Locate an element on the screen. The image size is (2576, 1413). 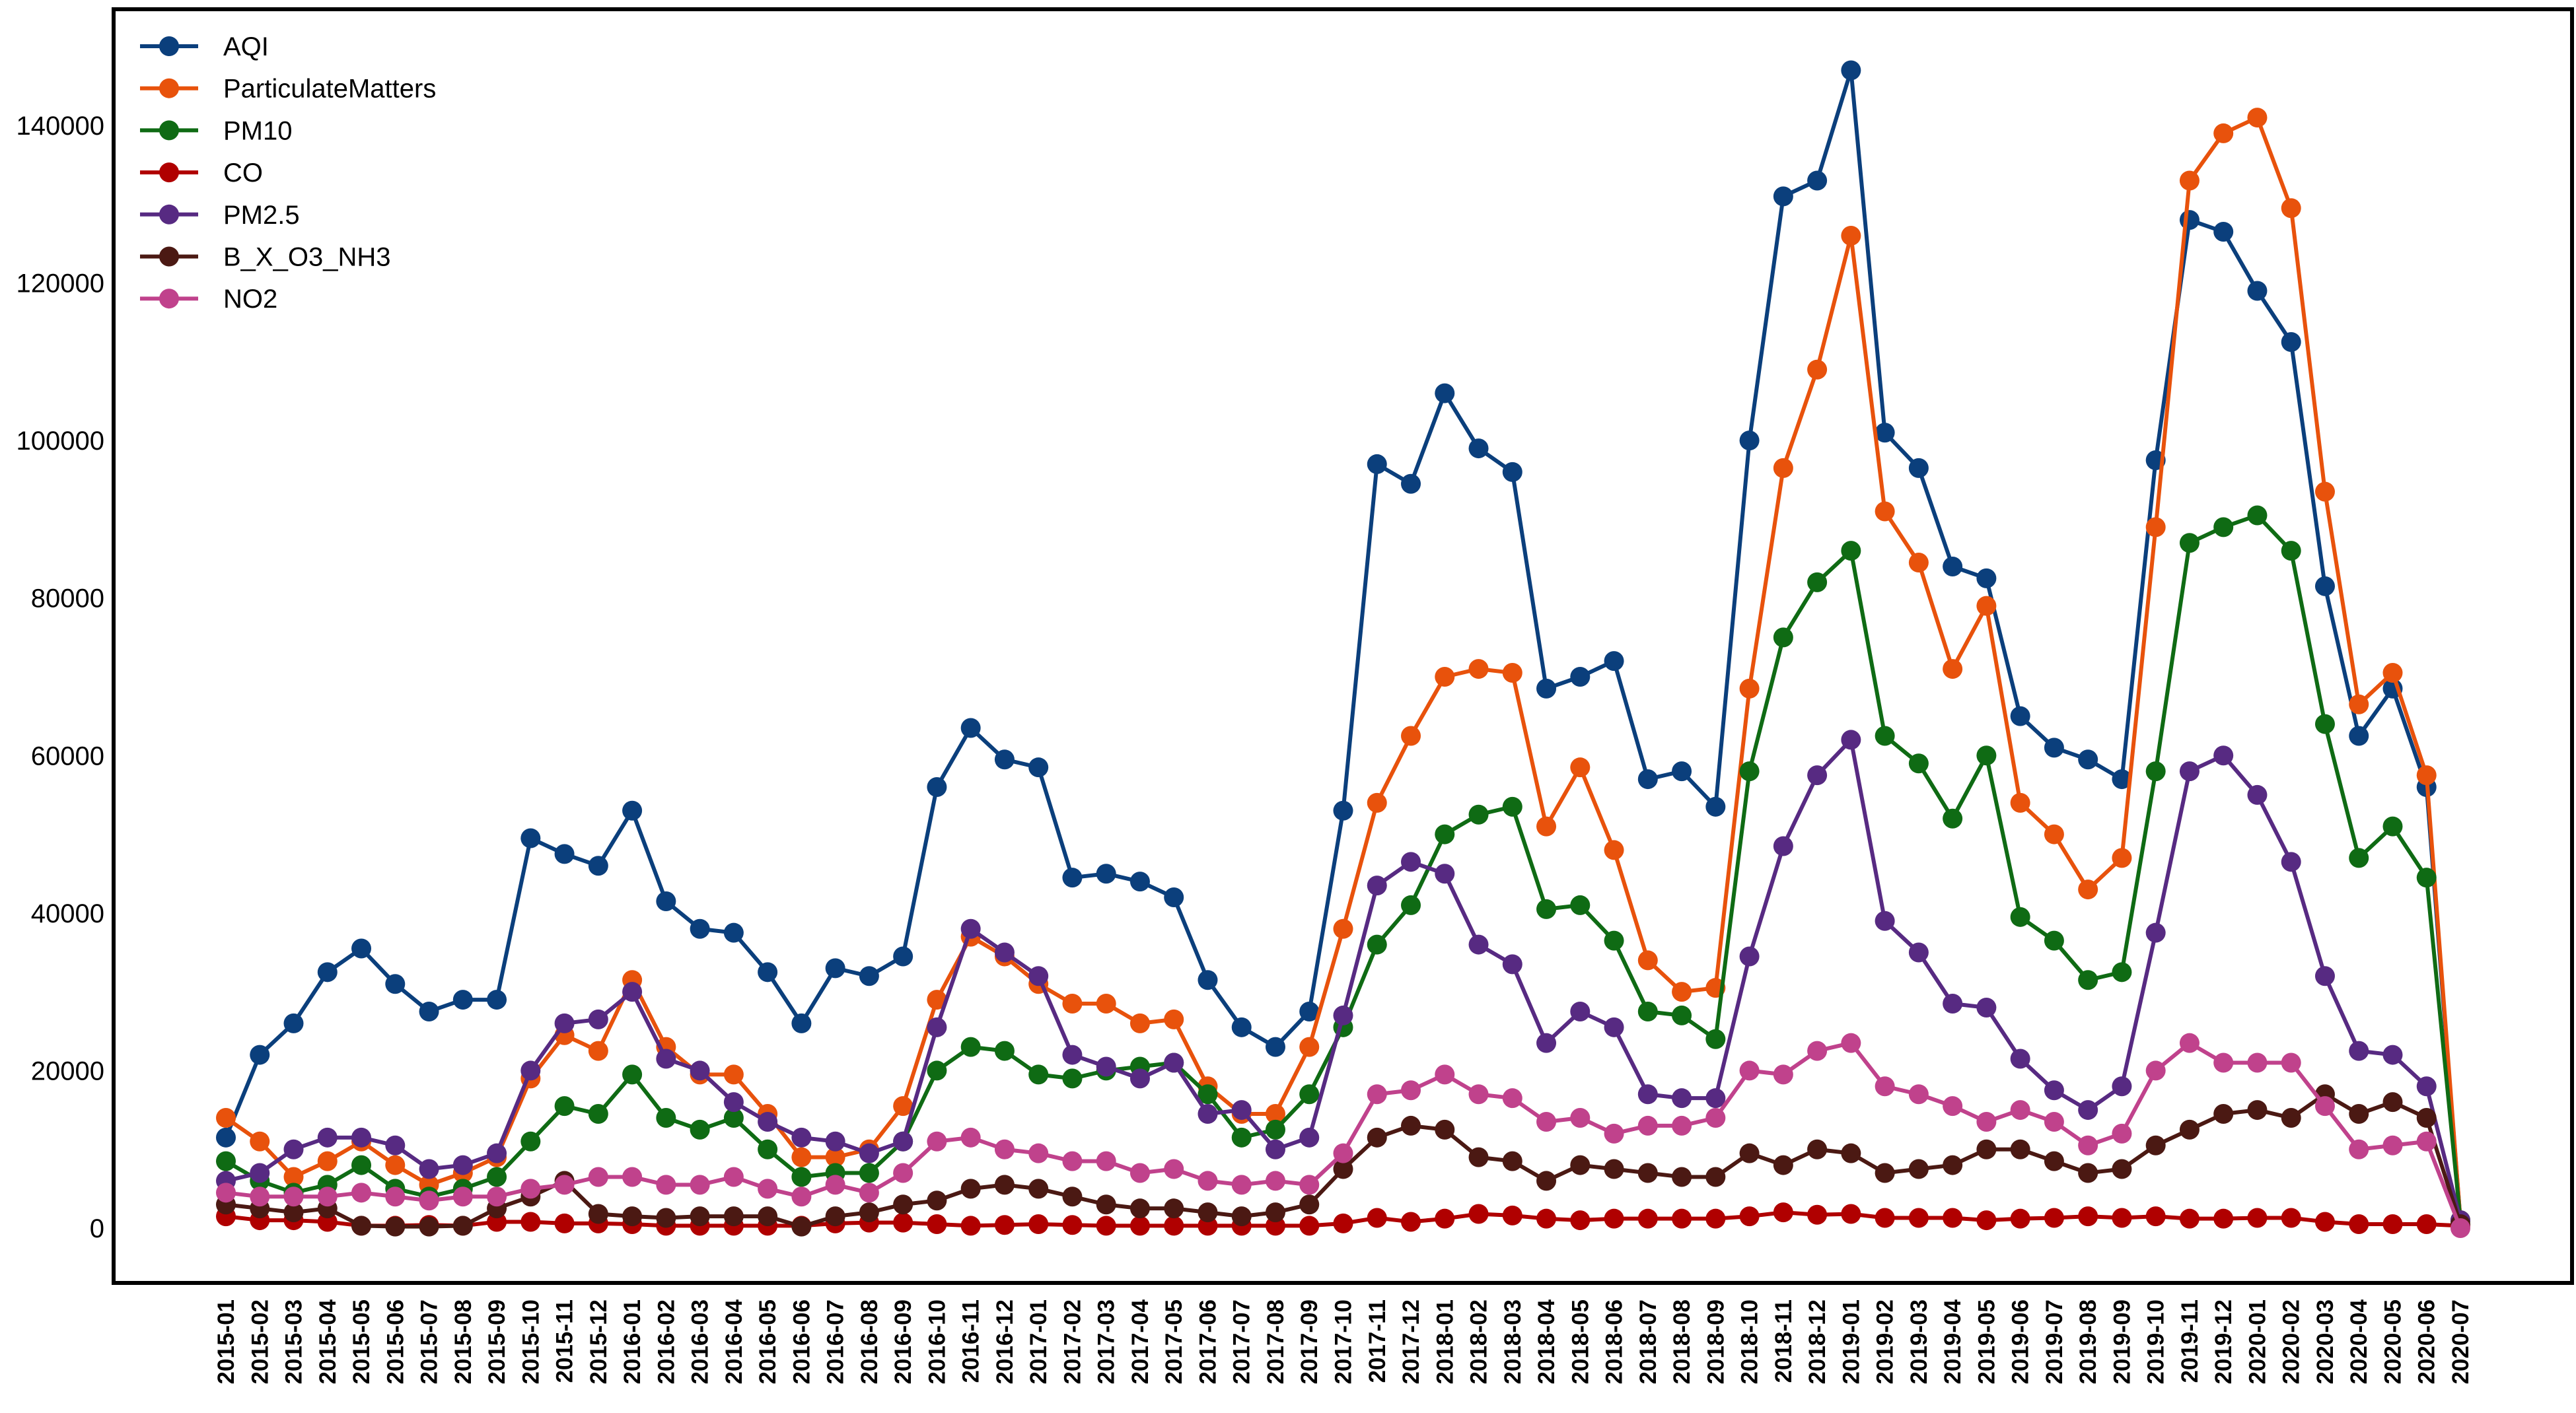
x-tick-label: 2016-07 is located at coordinates (836, 1341).